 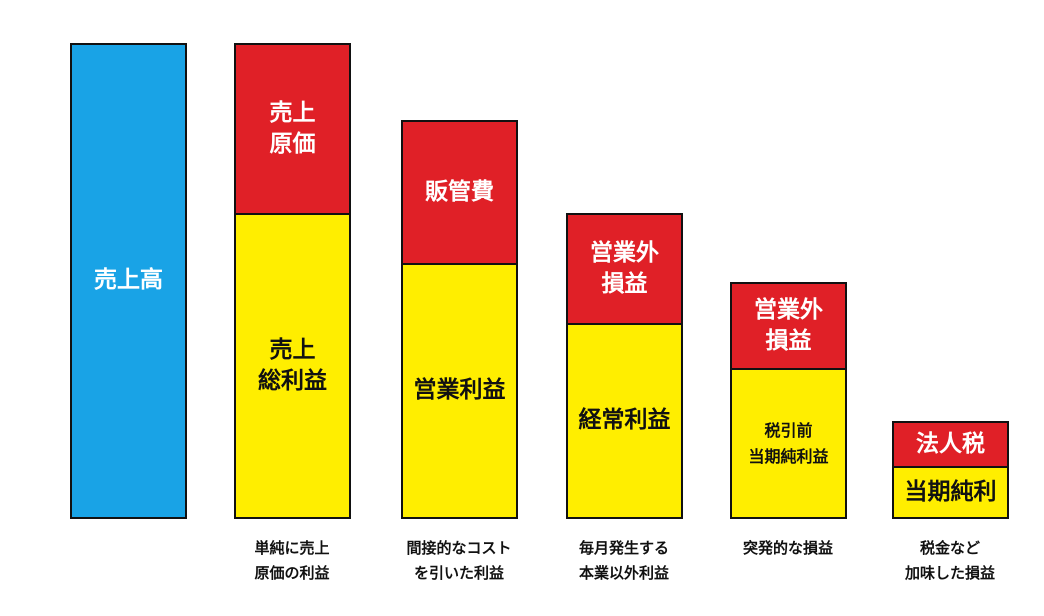 What do you see at coordinates (459, 560) in the screenshot?
I see `operating-profit-caption: 間接的なコスト を引いた利益` at bounding box center [459, 560].